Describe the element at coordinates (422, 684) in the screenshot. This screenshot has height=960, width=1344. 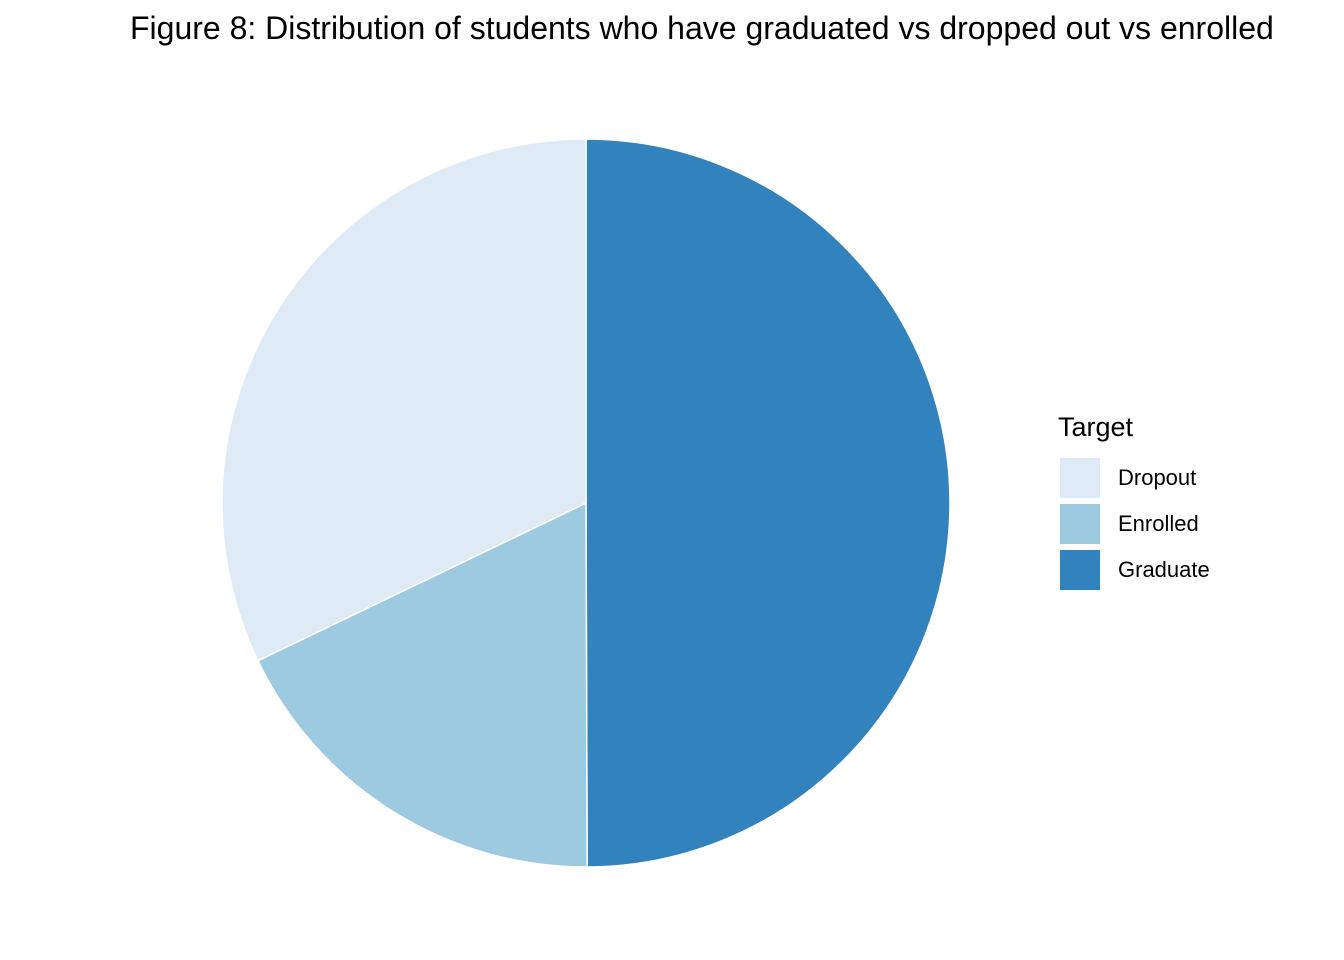
I see `pie-slice-enrolled` at that location.